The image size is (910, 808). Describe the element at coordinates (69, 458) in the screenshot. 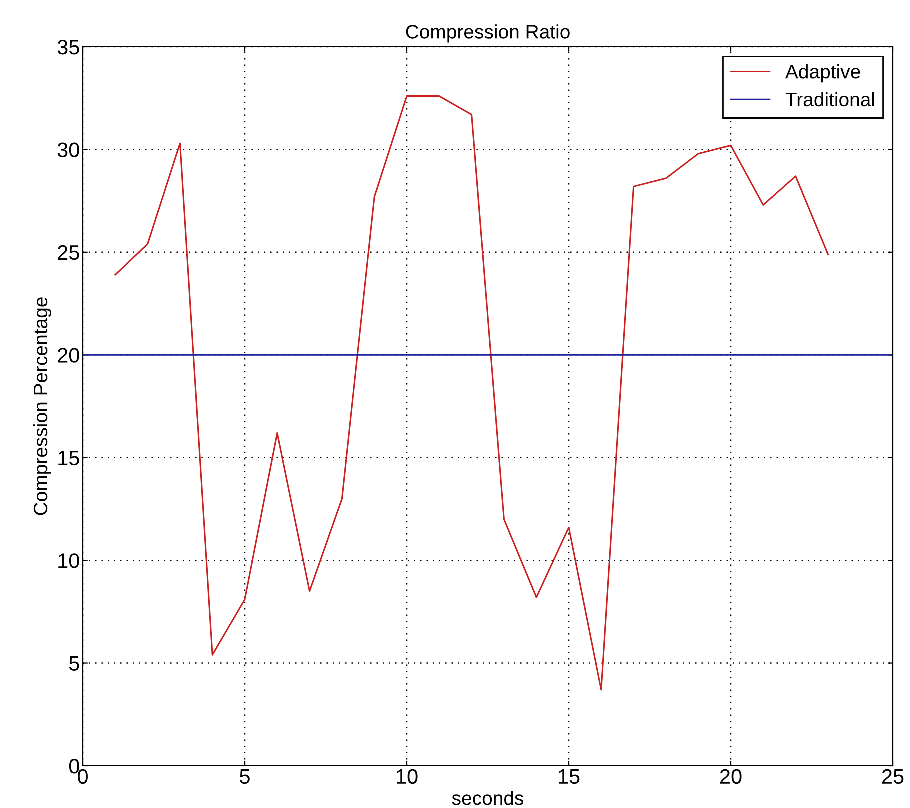

I see `y-tick-label: 15` at that location.